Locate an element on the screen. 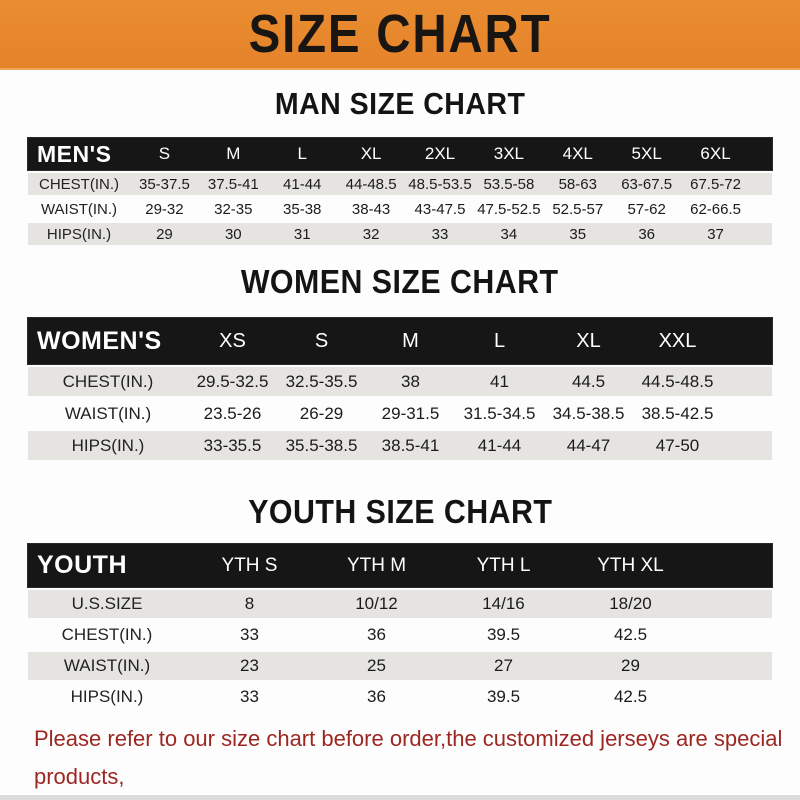  men-table-row: HIPS(IN.) 29 30 31 32 33 34 35 36 37 is located at coordinates (400, 234).